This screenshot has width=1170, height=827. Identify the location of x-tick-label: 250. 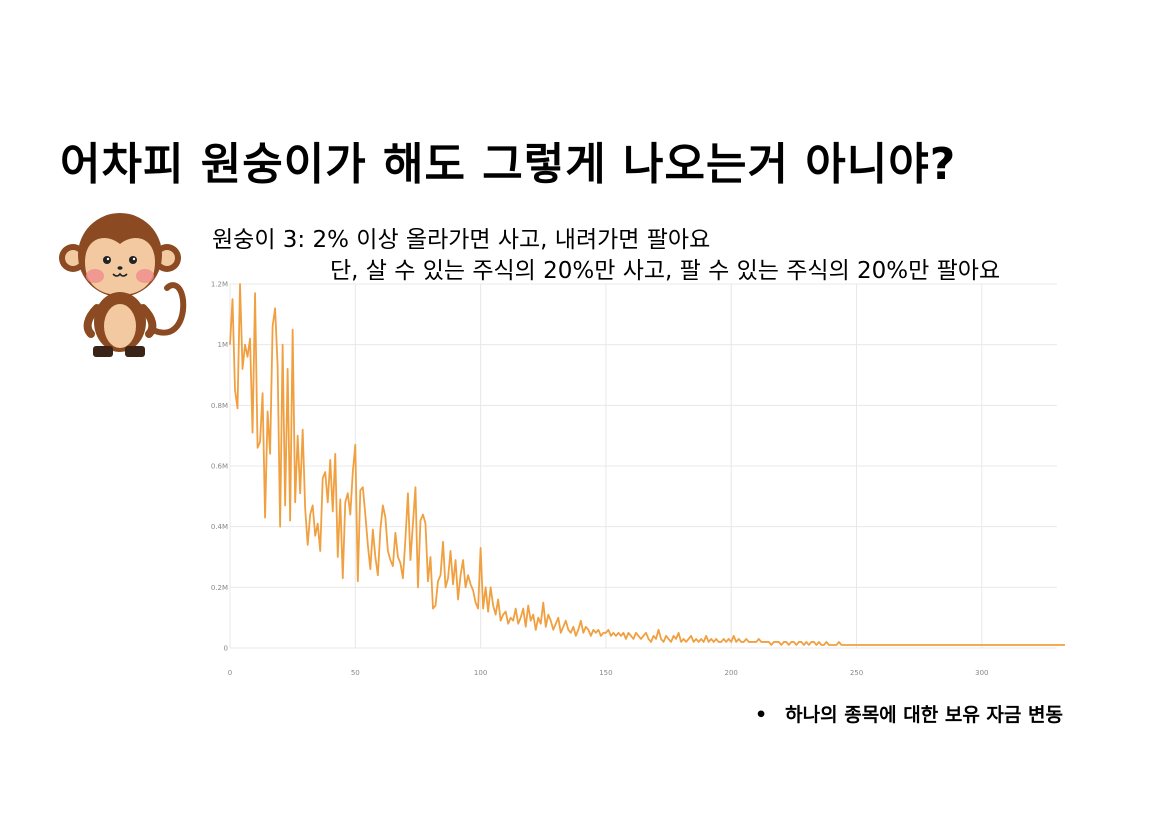
(856, 673).